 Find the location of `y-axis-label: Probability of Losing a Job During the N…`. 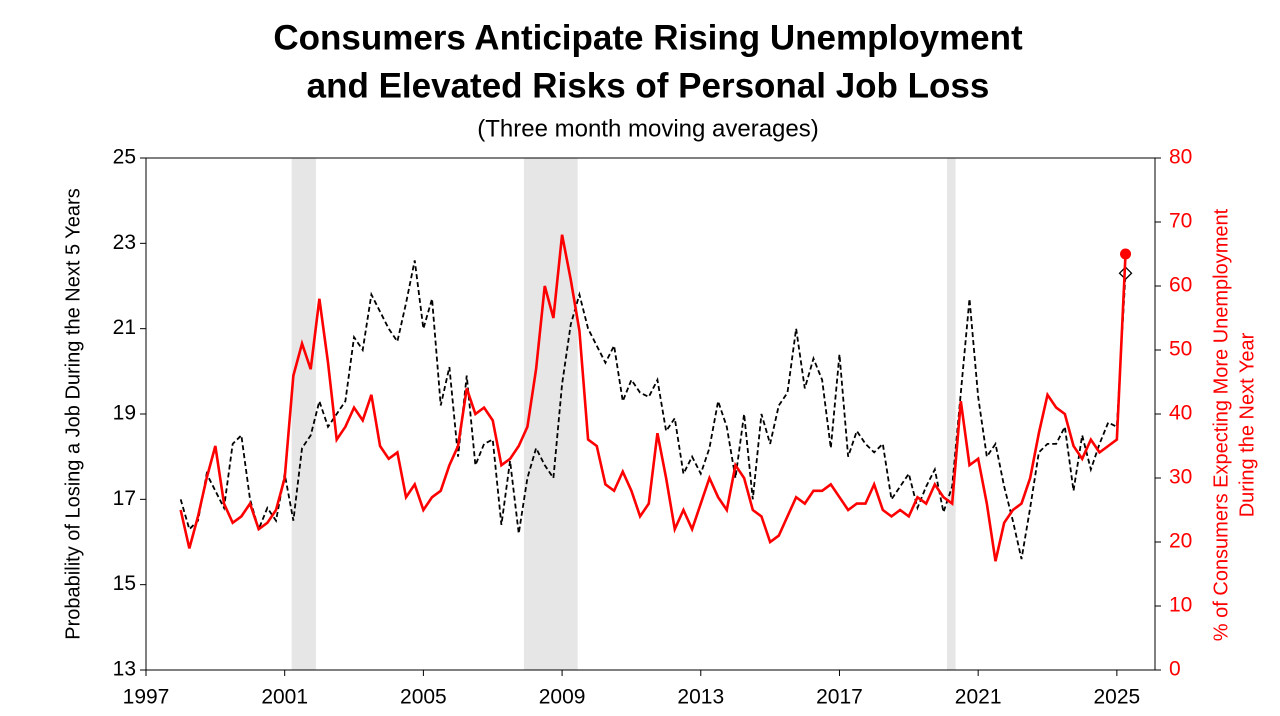

y-axis-label: Probability of Losing a Job During the N… is located at coordinates (73, 413).